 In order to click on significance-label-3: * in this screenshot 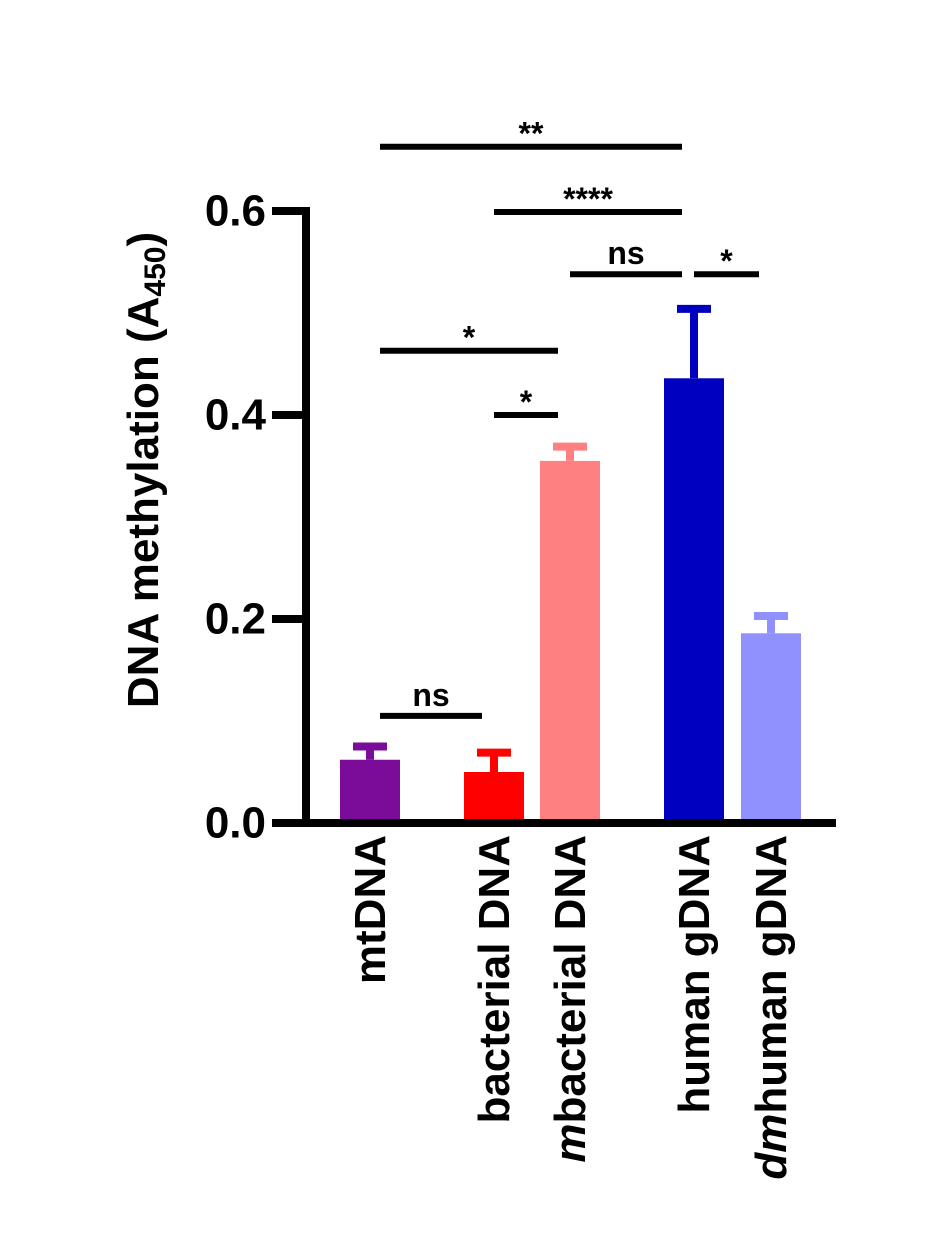, I will do `click(726, 261)`.